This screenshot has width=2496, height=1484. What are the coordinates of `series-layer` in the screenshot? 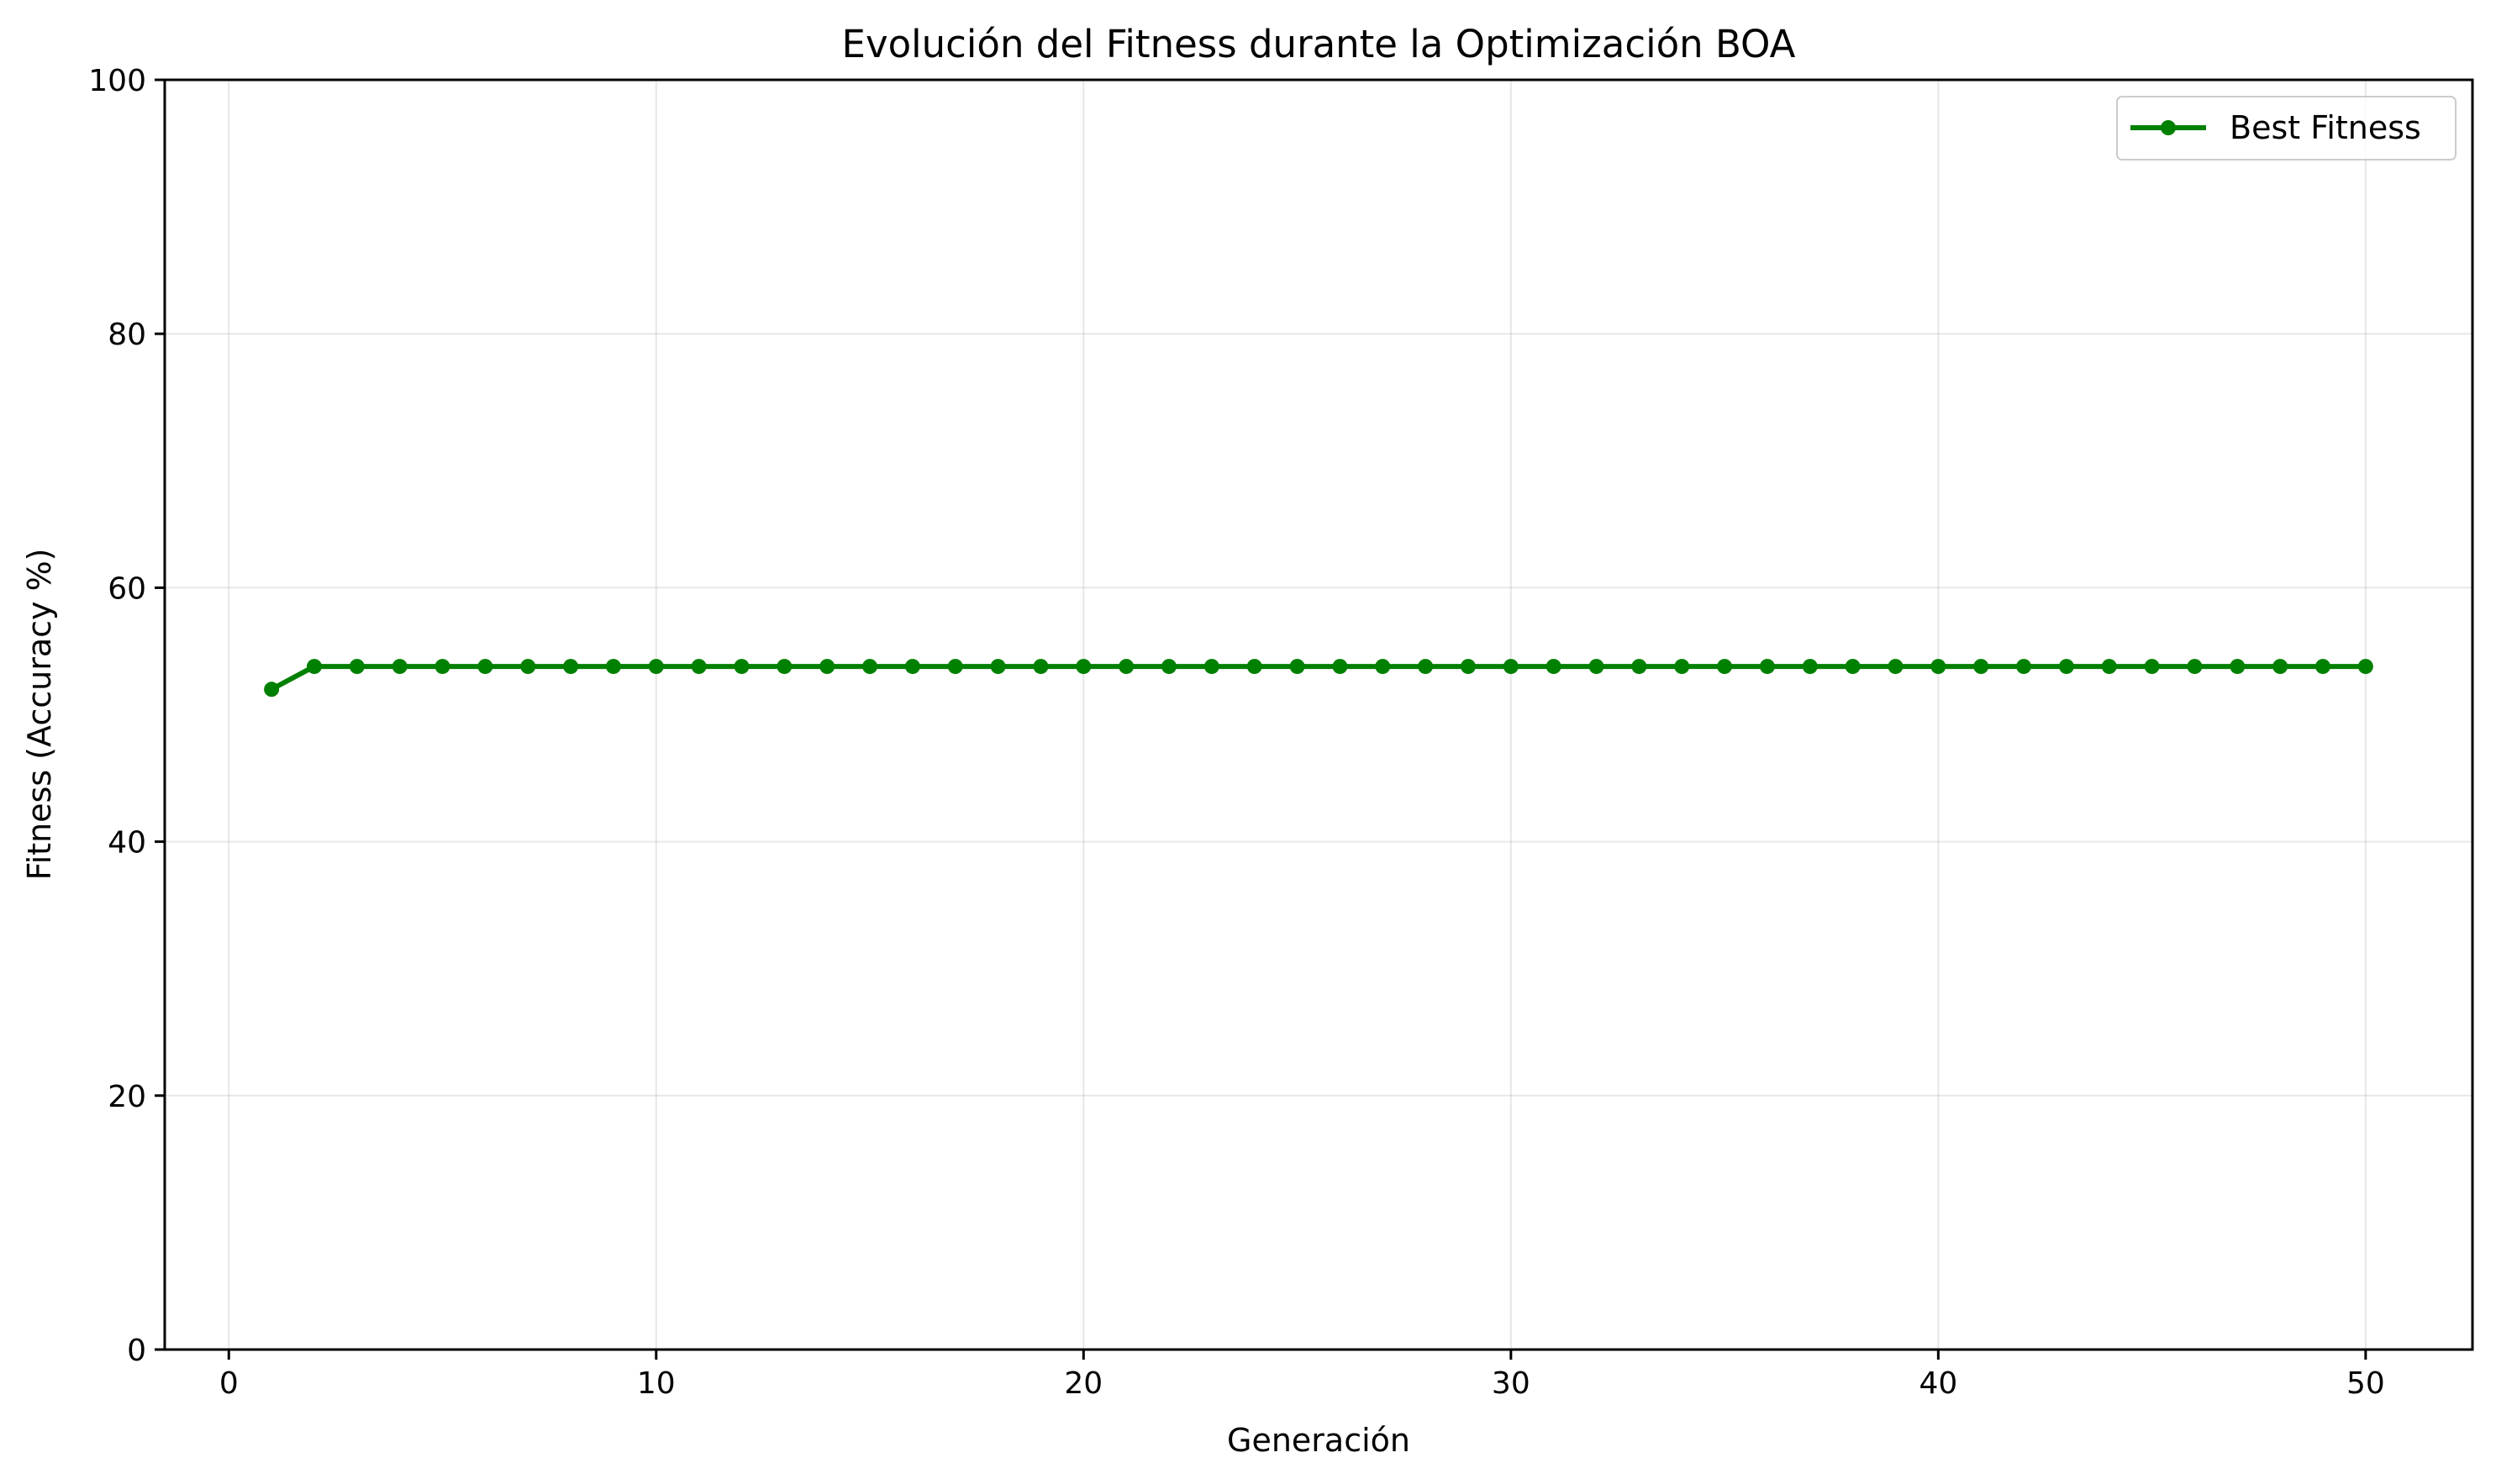 It's located at (1318, 678).